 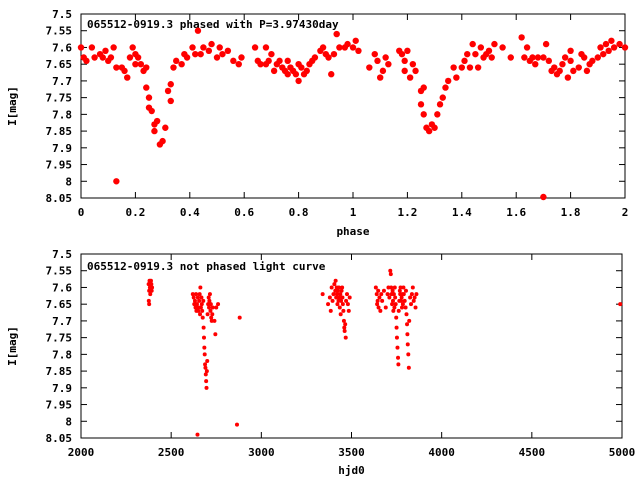 I want to click on x-tick-label: 0.4, so click(x=190, y=212).